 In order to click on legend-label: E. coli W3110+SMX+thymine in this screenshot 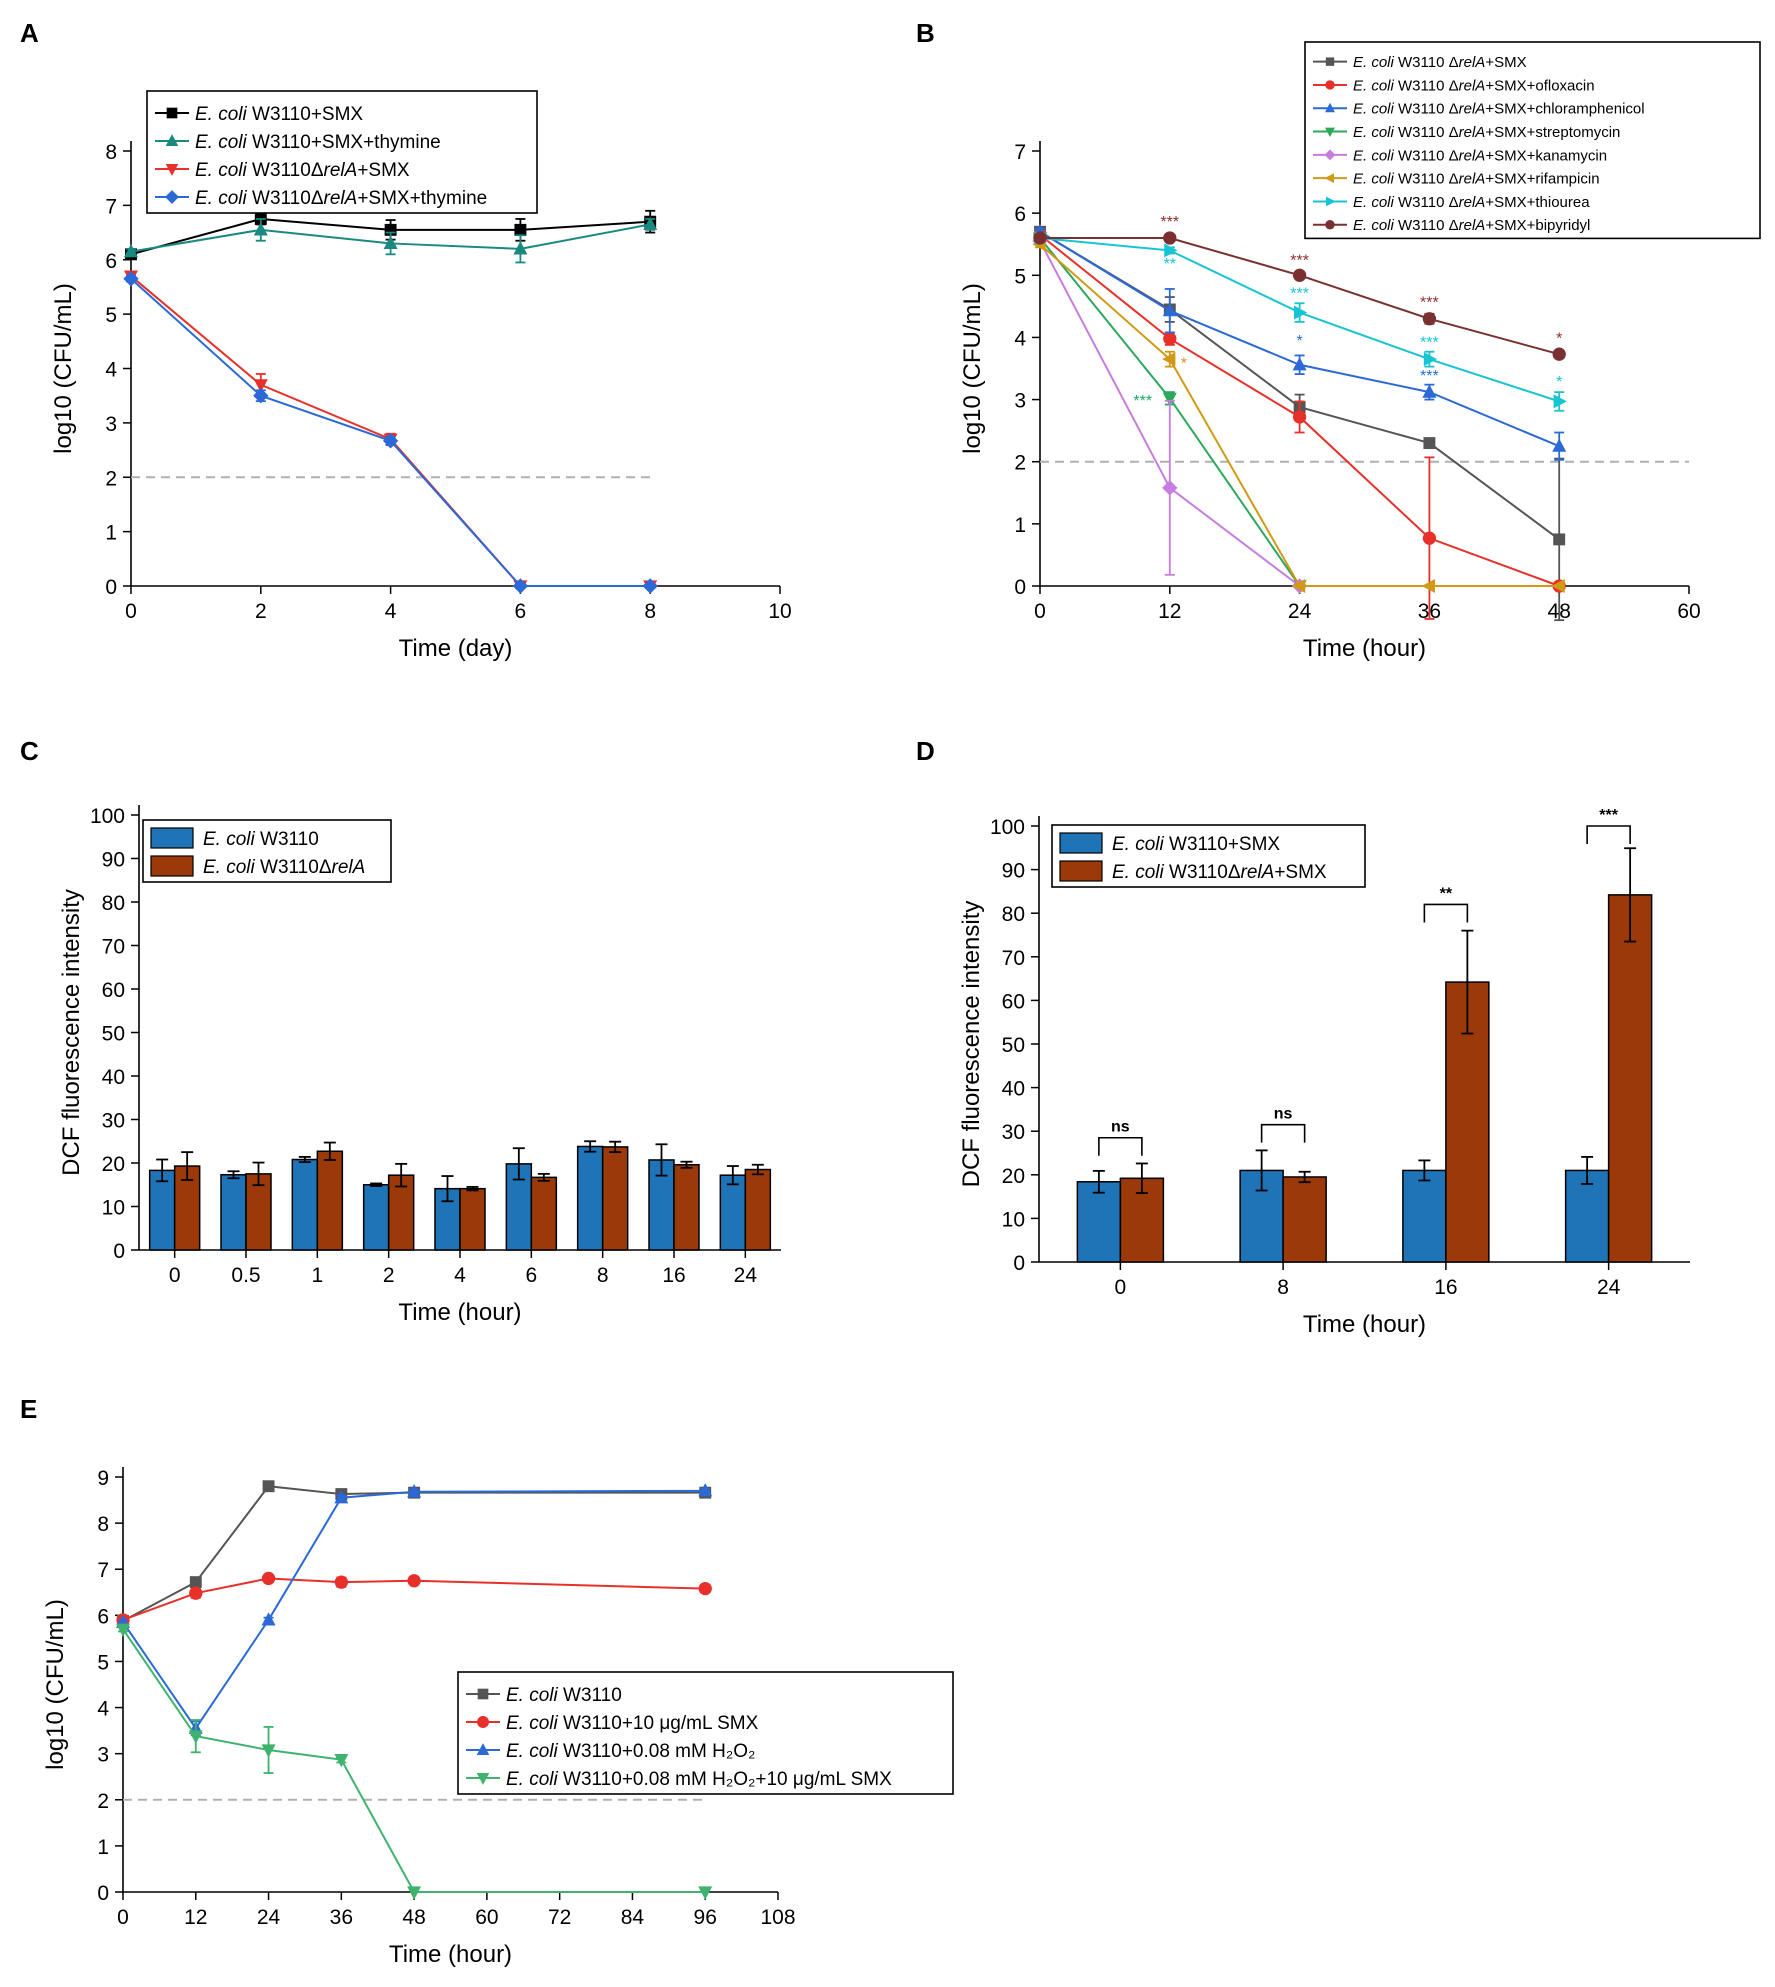, I will do `click(318, 142)`.